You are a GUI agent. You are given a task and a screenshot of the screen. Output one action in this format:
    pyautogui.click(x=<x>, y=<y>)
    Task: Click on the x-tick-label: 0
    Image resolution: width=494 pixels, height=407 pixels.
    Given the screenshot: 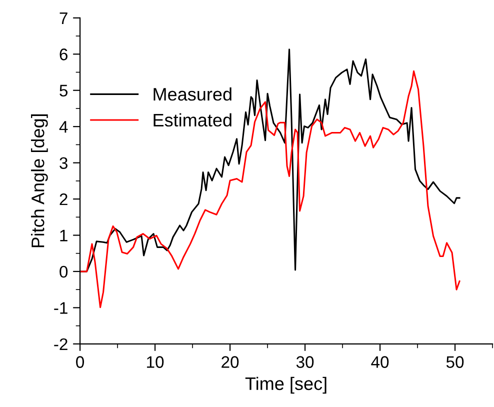 What is the action you would take?
    pyautogui.click(x=80, y=362)
    